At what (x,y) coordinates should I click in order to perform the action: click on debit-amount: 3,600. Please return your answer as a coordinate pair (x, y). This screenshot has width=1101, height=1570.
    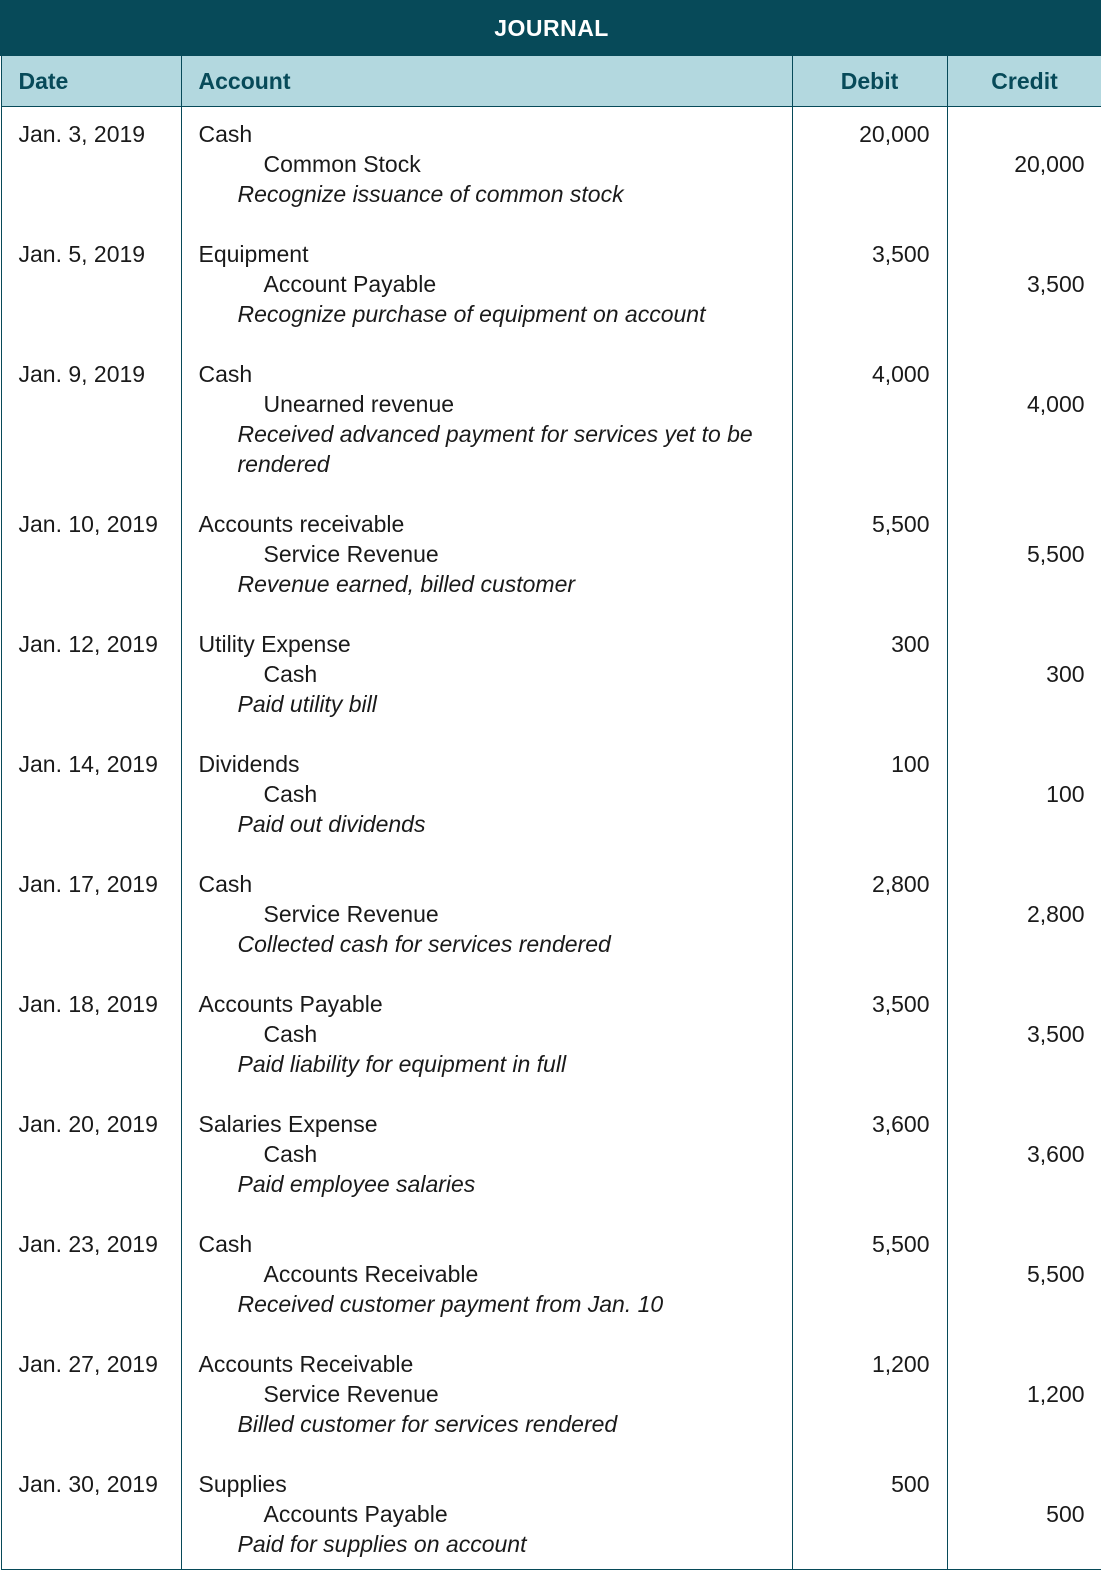
    Looking at the image, I should click on (869, 1157).